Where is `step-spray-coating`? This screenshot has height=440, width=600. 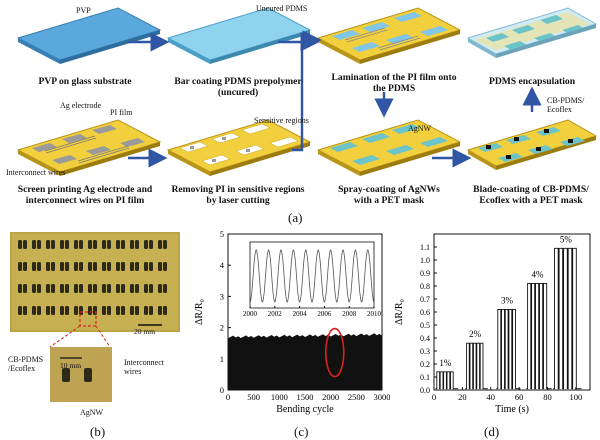 step-spray-coating is located at coordinates (389, 147).